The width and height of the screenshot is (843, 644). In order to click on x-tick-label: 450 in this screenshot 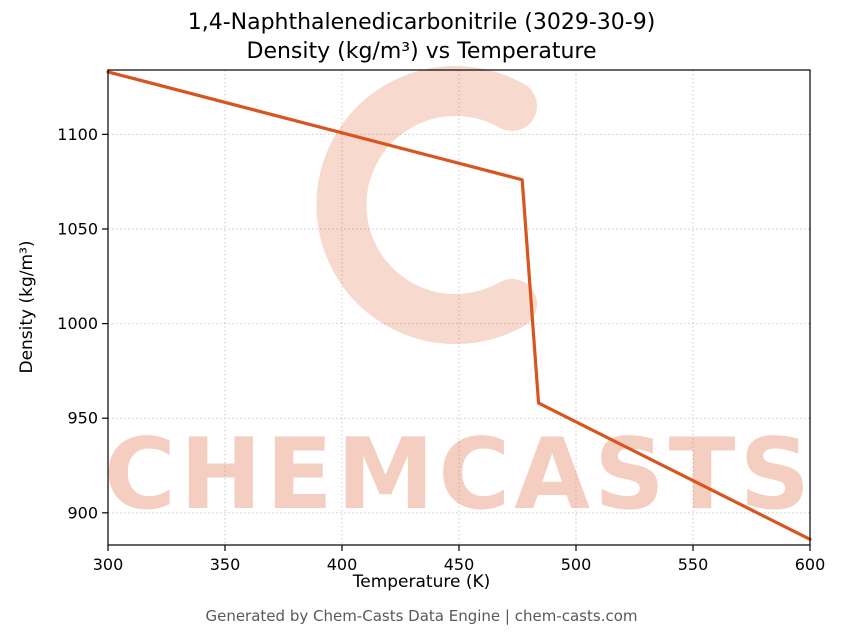, I will do `click(459, 564)`.